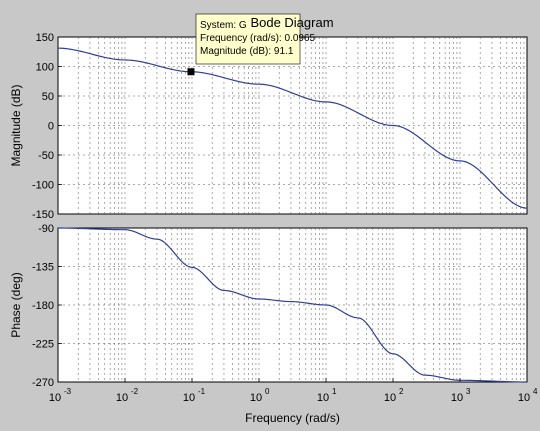 Image resolution: width=540 pixels, height=431 pixels. I want to click on y-tick-label: 150, so click(45, 38).